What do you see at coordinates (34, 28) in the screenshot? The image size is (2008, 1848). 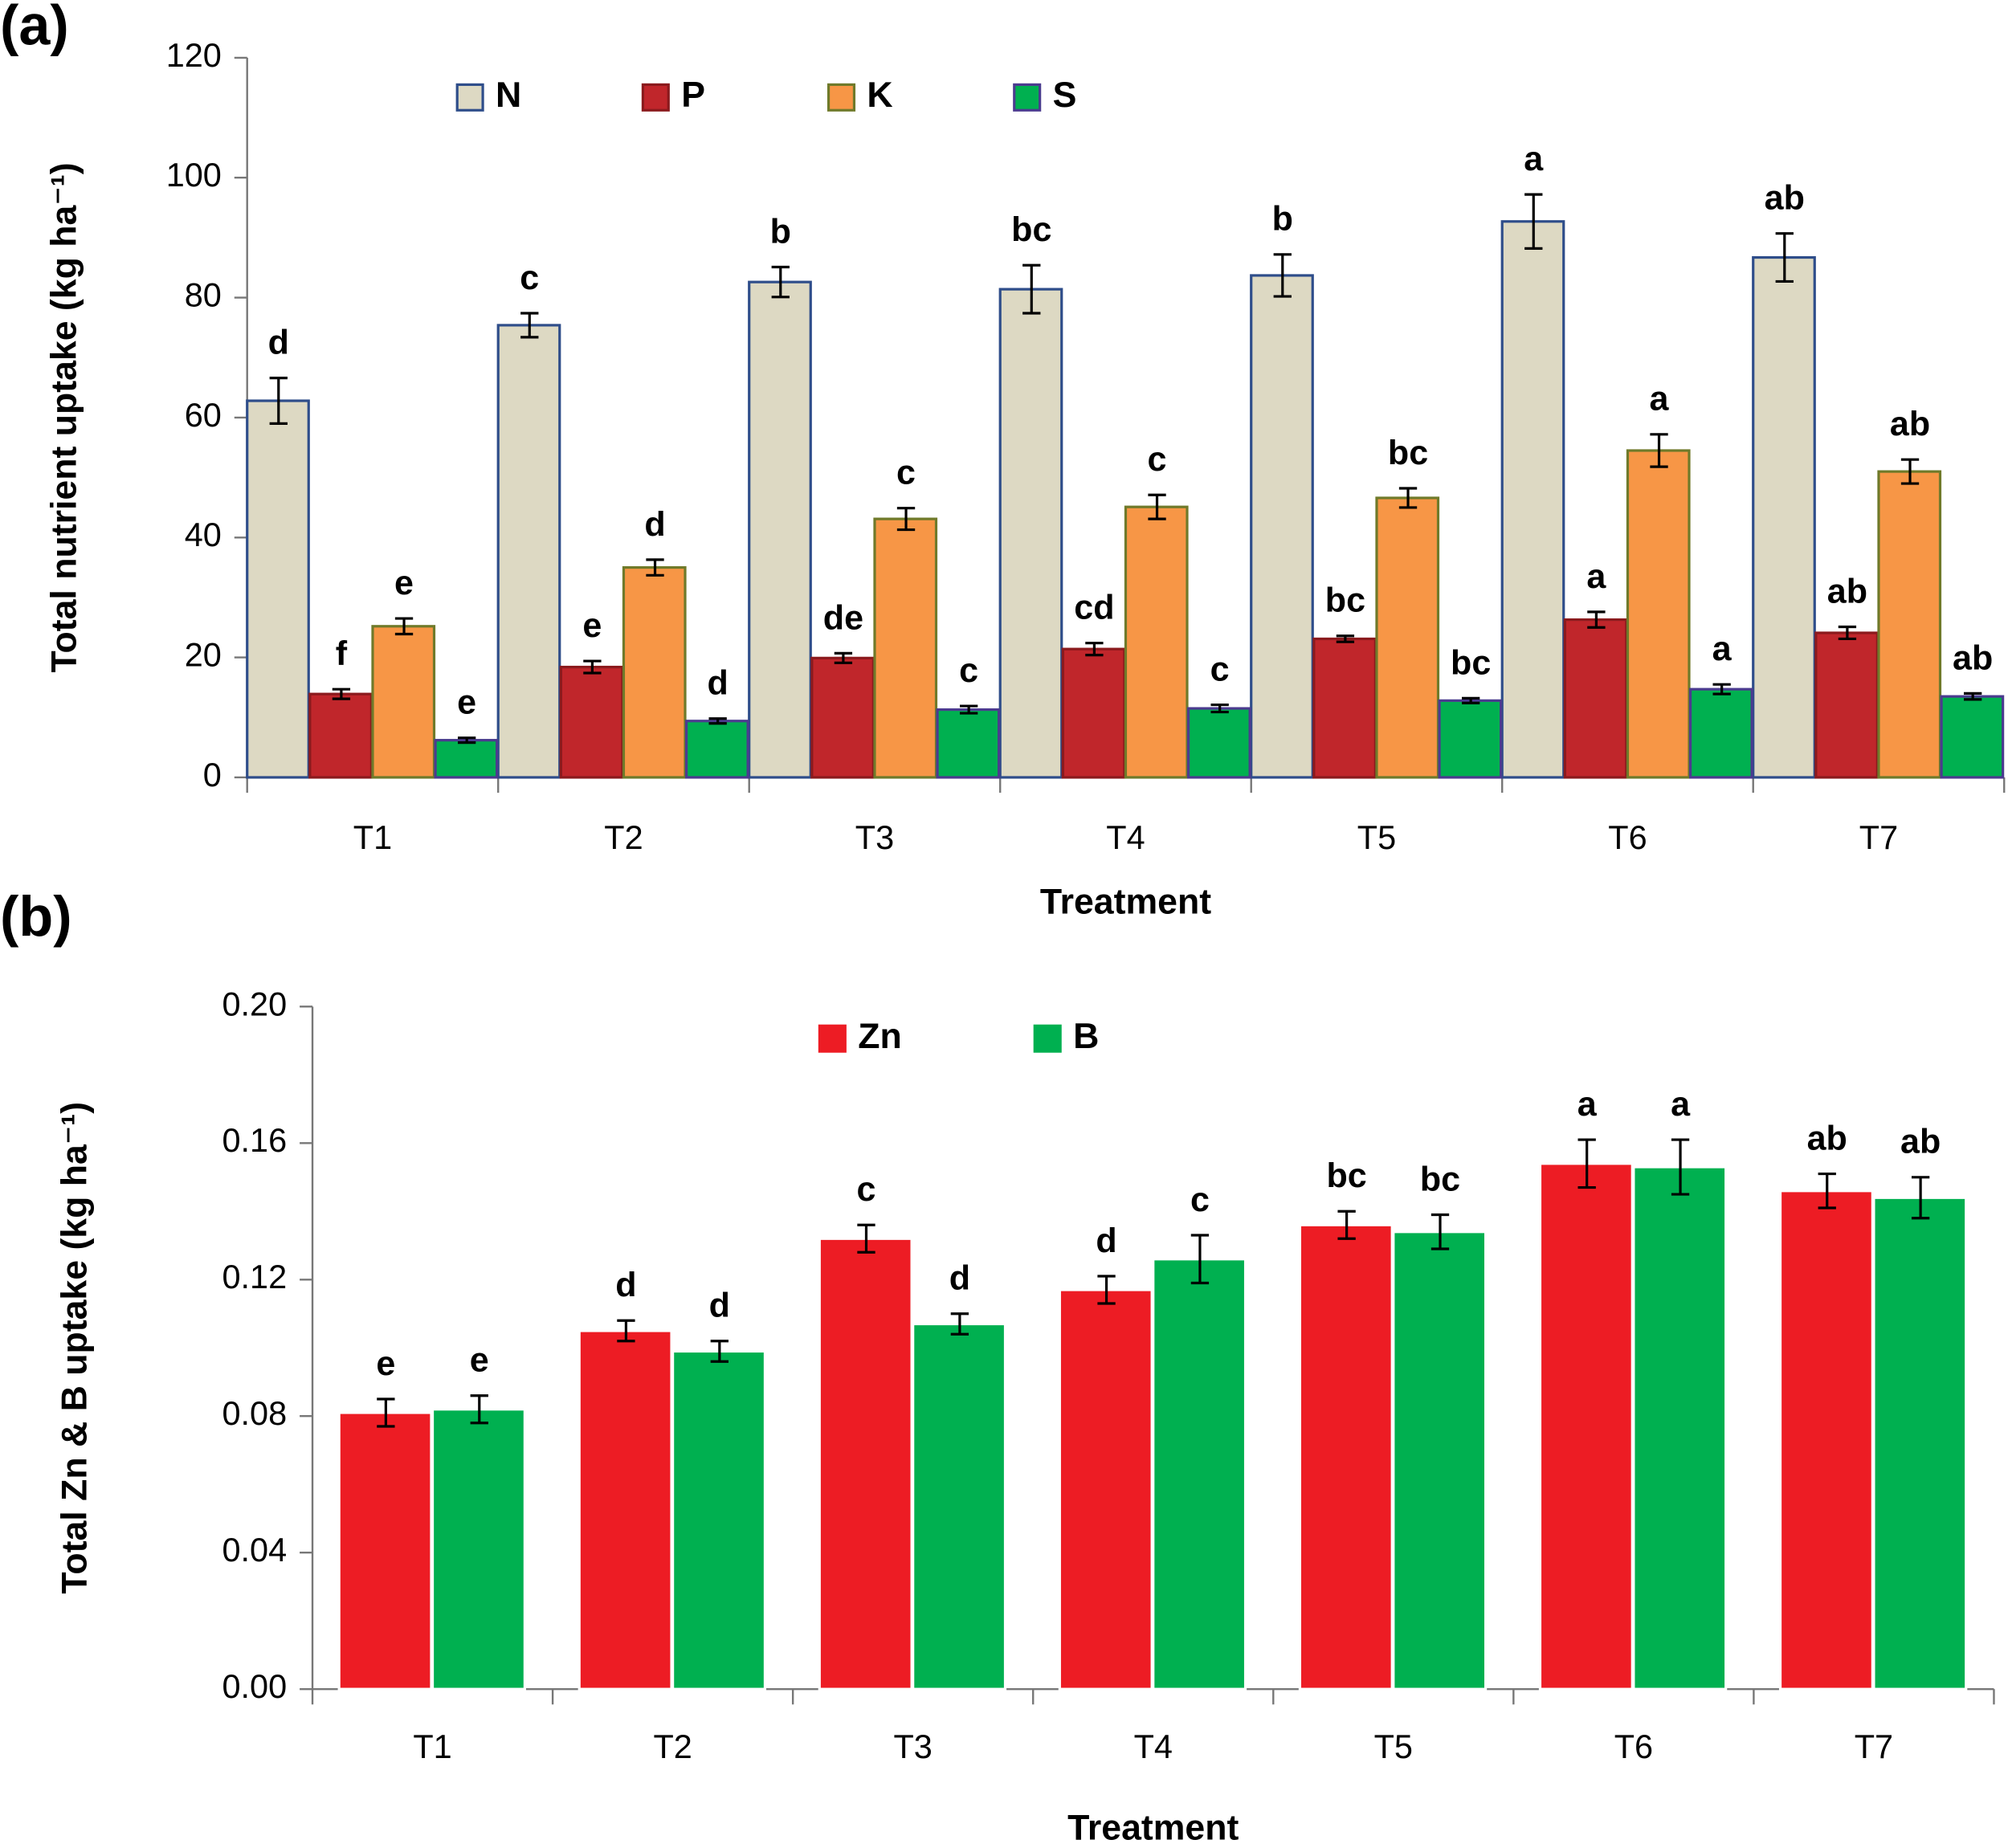 I see `panel-label: (a)` at bounding box center [34, 28].